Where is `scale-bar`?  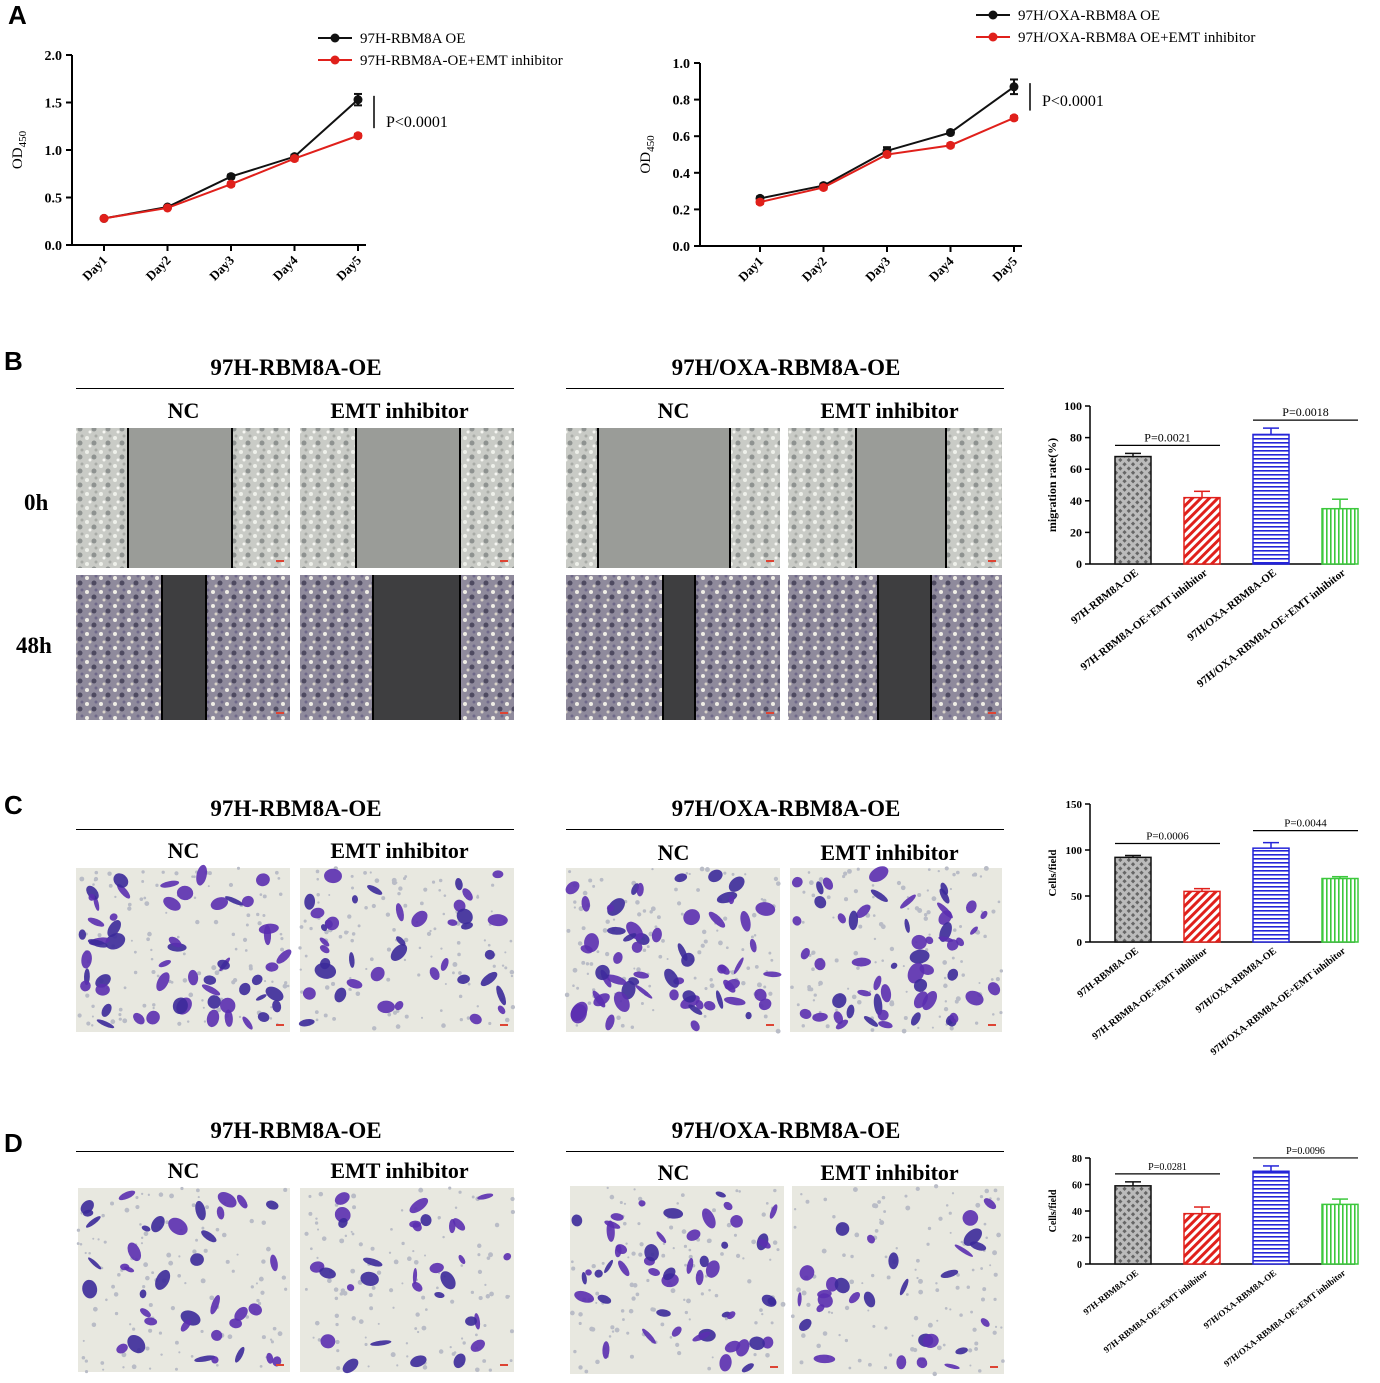
scale-bar is located at coordinates (280, 561).